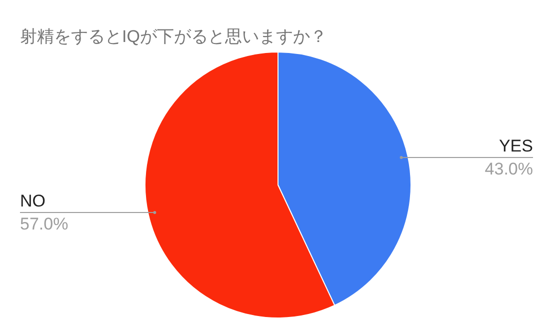 The image size is (540, 332). Describe the element at coordinates (173, 36) in the screenshot. I see `chart-title: 射精をするとIQが下がると思いますか？` at that location.